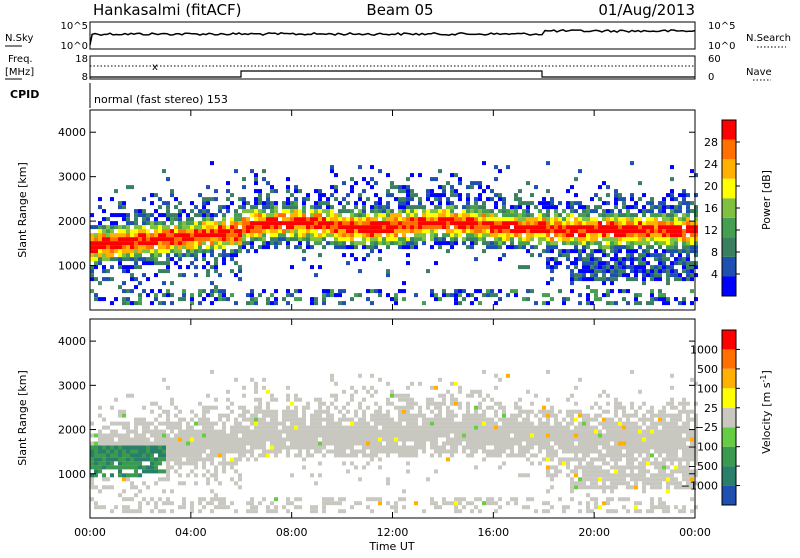 Image resolution: width=800 pixels, height=558 pixels. What do you see at coordinates (72, 474) in the screenshot?
I see `y-tick-label: 1000` at bounding box center [72, 474].